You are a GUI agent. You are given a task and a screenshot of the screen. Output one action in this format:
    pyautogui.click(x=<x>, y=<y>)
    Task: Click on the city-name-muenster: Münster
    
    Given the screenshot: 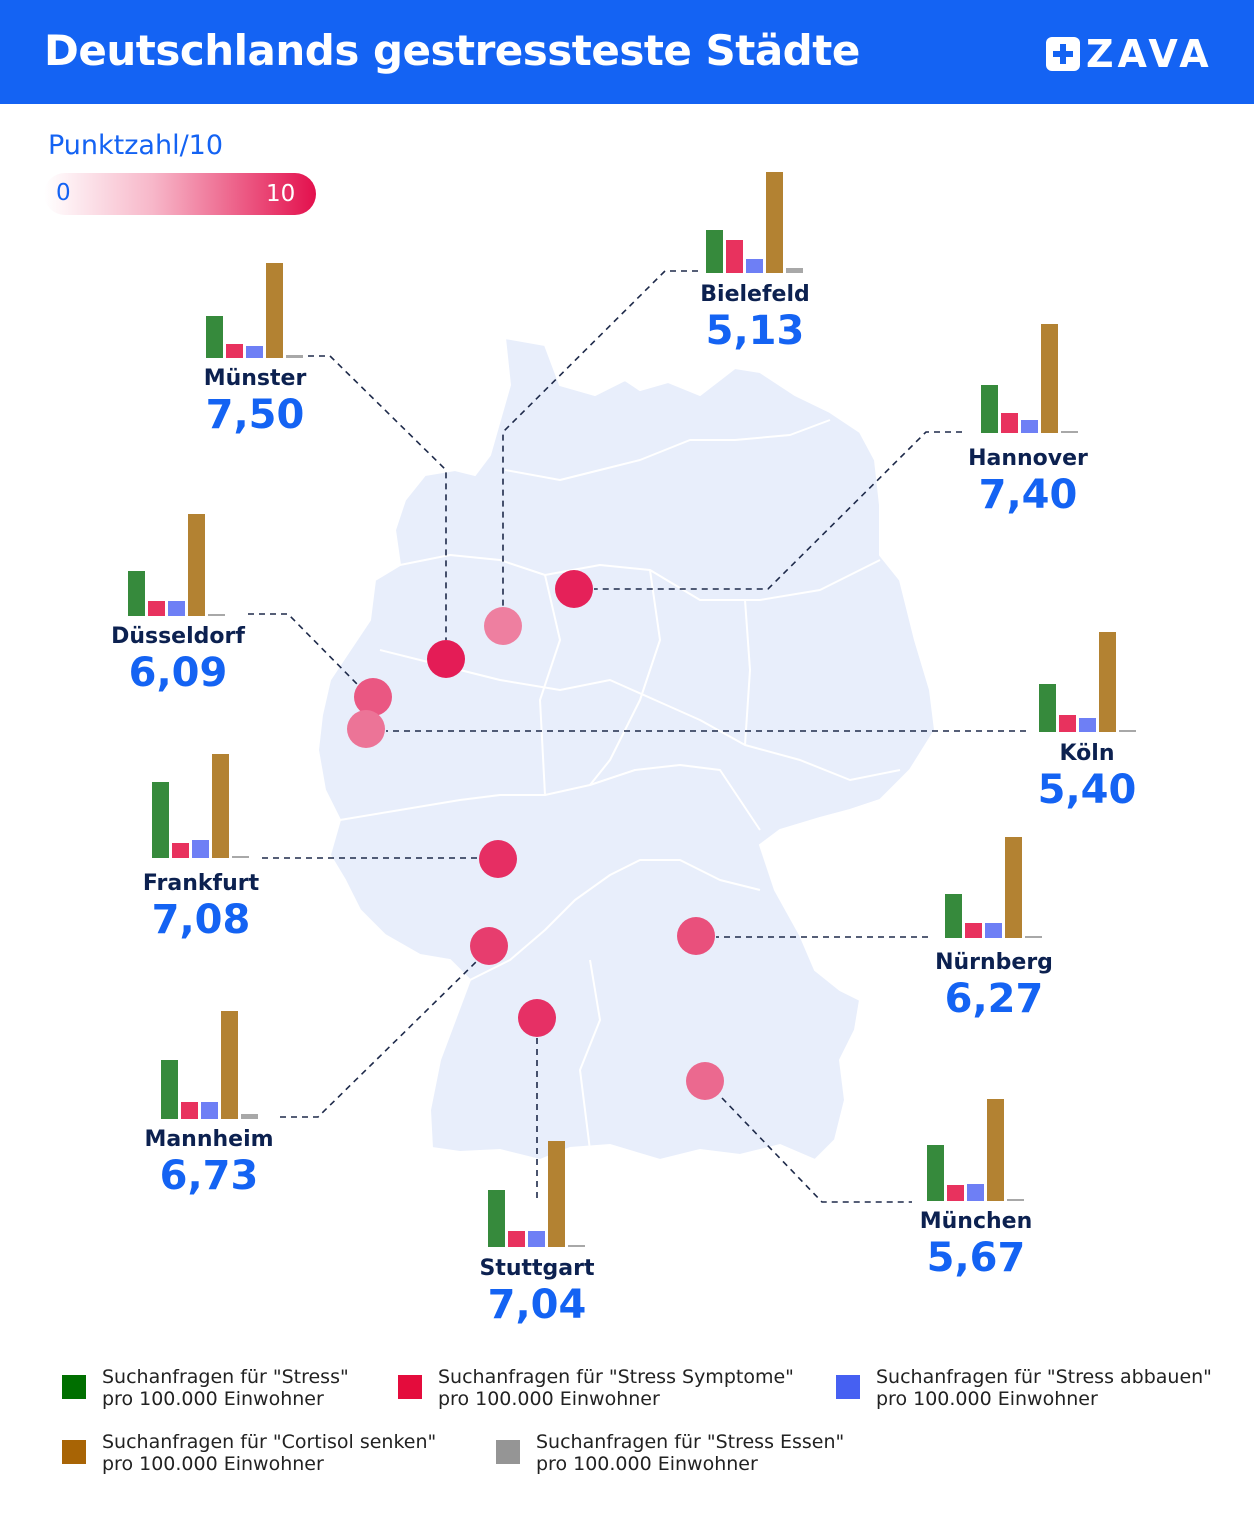 What is the action you would take?
    pyautogui.click(x=255, y=378)
    